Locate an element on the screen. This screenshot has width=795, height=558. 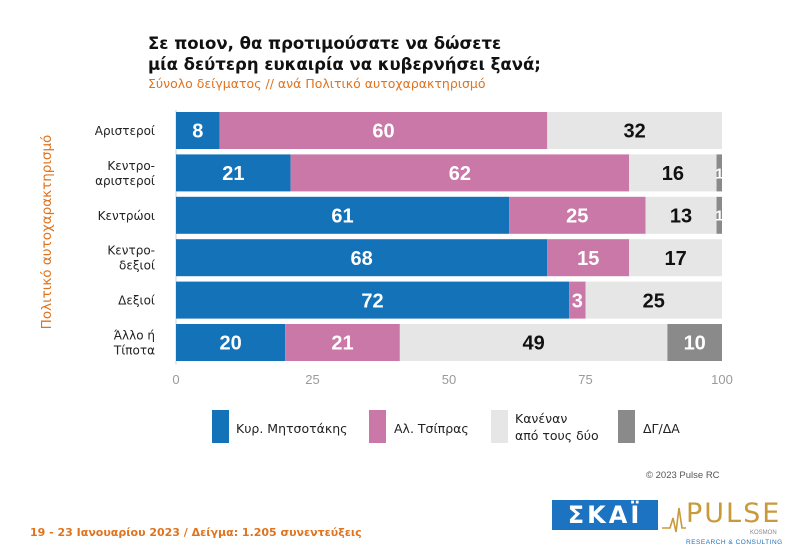
legend-label-neither-2: από τους δύο is located at coordinates (557, 435).